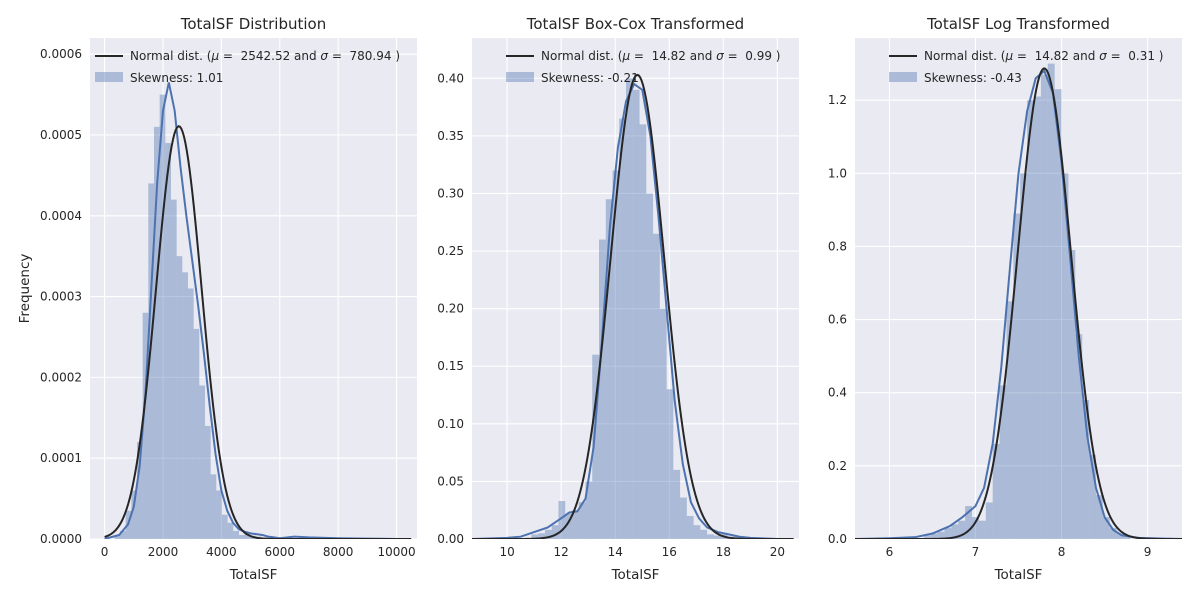  I want to click on panel-title: TotalSF Distribution, so click(253, 24).